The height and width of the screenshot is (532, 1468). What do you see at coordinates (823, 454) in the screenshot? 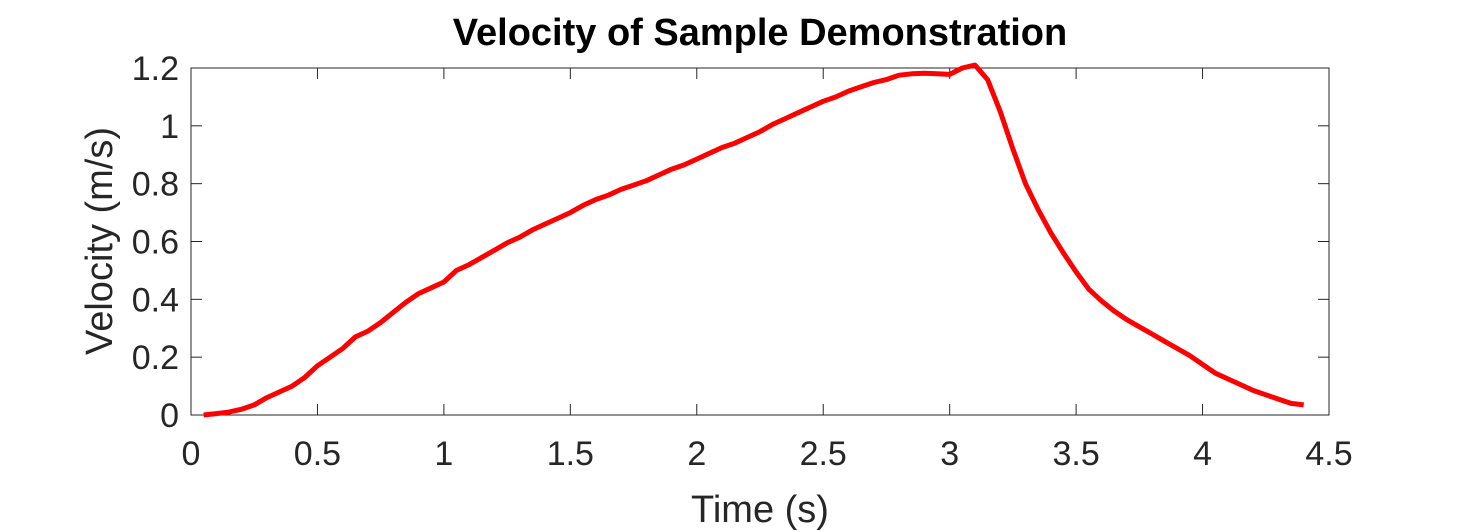
I see `x-tick-label: 2.5` at bounding box center [823, 454].